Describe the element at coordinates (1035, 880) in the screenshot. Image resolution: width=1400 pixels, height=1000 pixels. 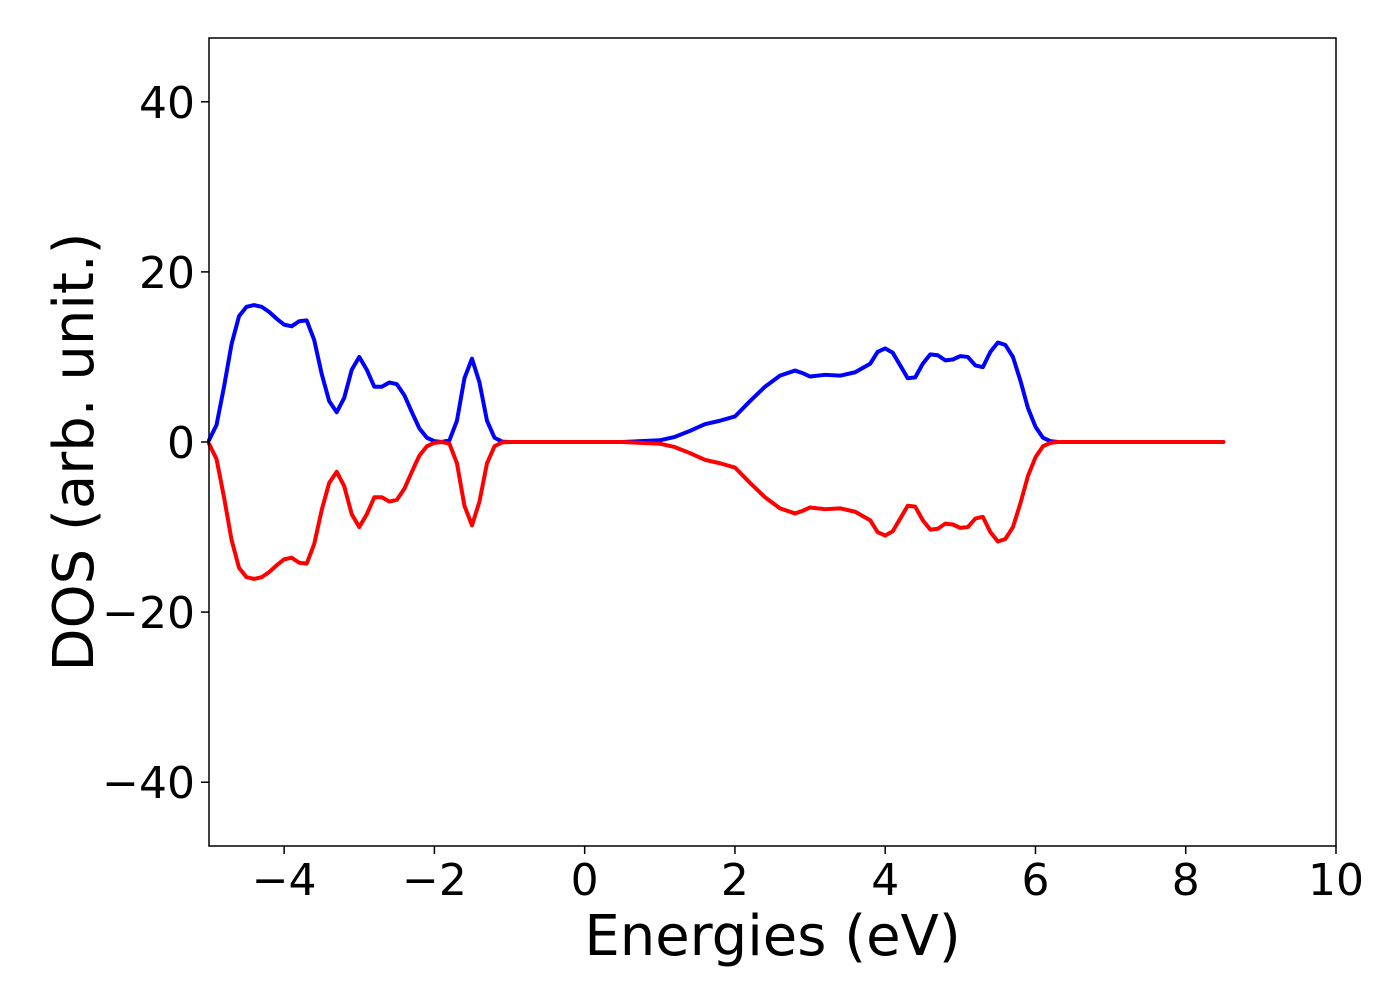
I see `x-tick-label: 6` at that location.